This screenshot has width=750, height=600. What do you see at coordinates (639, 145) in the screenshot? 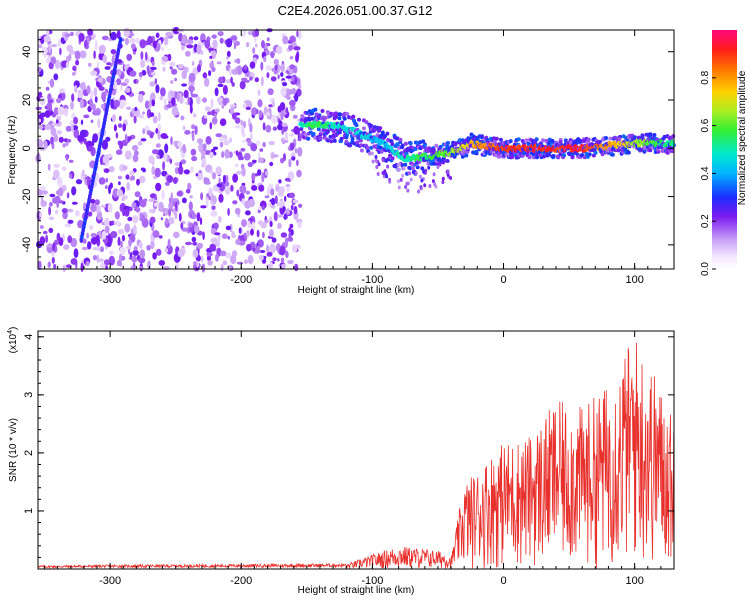
I see `ridge-cell` at bounding box center [639, 145].